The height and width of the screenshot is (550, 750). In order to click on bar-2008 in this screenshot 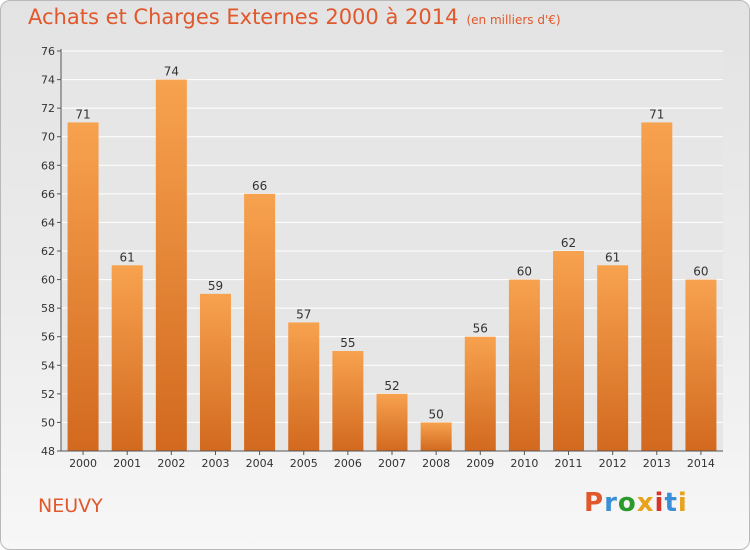, I will do `click(436, 436)`.